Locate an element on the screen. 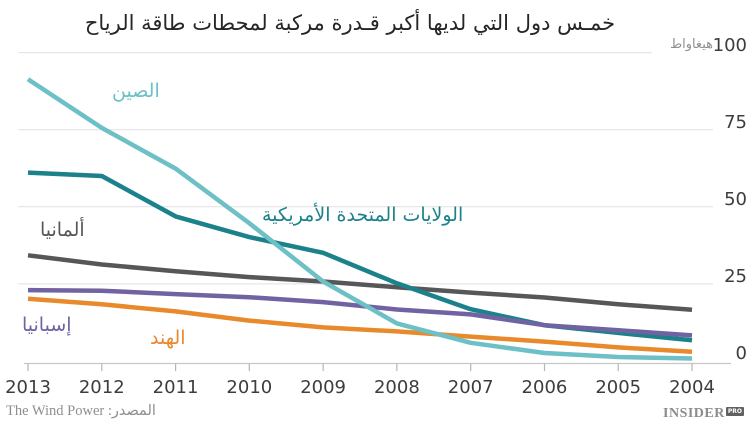 This screenshot has height=428, width=750. x-tick-label: 2007 is located at coordinates (470, 387).